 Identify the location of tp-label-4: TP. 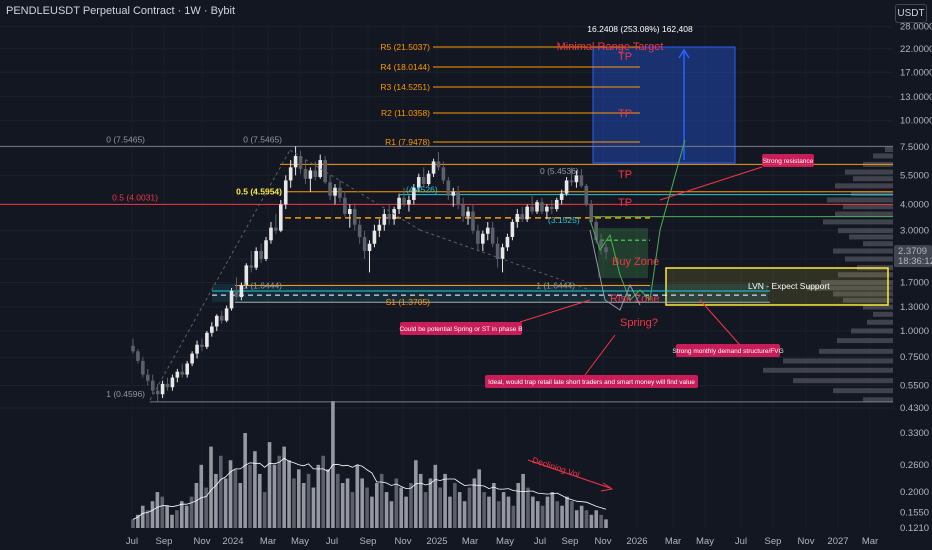
(625, 203).